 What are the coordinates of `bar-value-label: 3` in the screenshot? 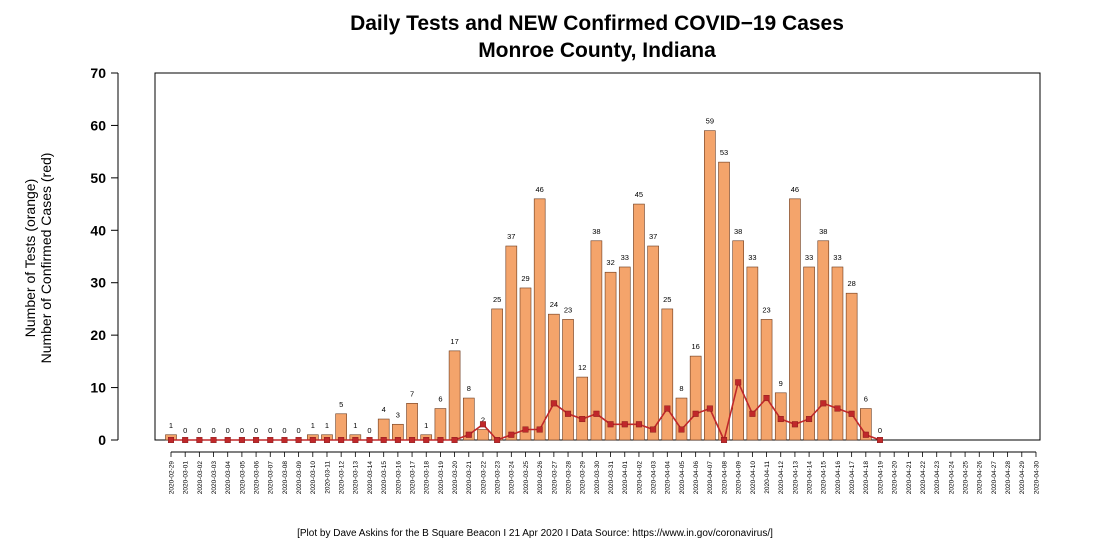 It's located at (398, 414).